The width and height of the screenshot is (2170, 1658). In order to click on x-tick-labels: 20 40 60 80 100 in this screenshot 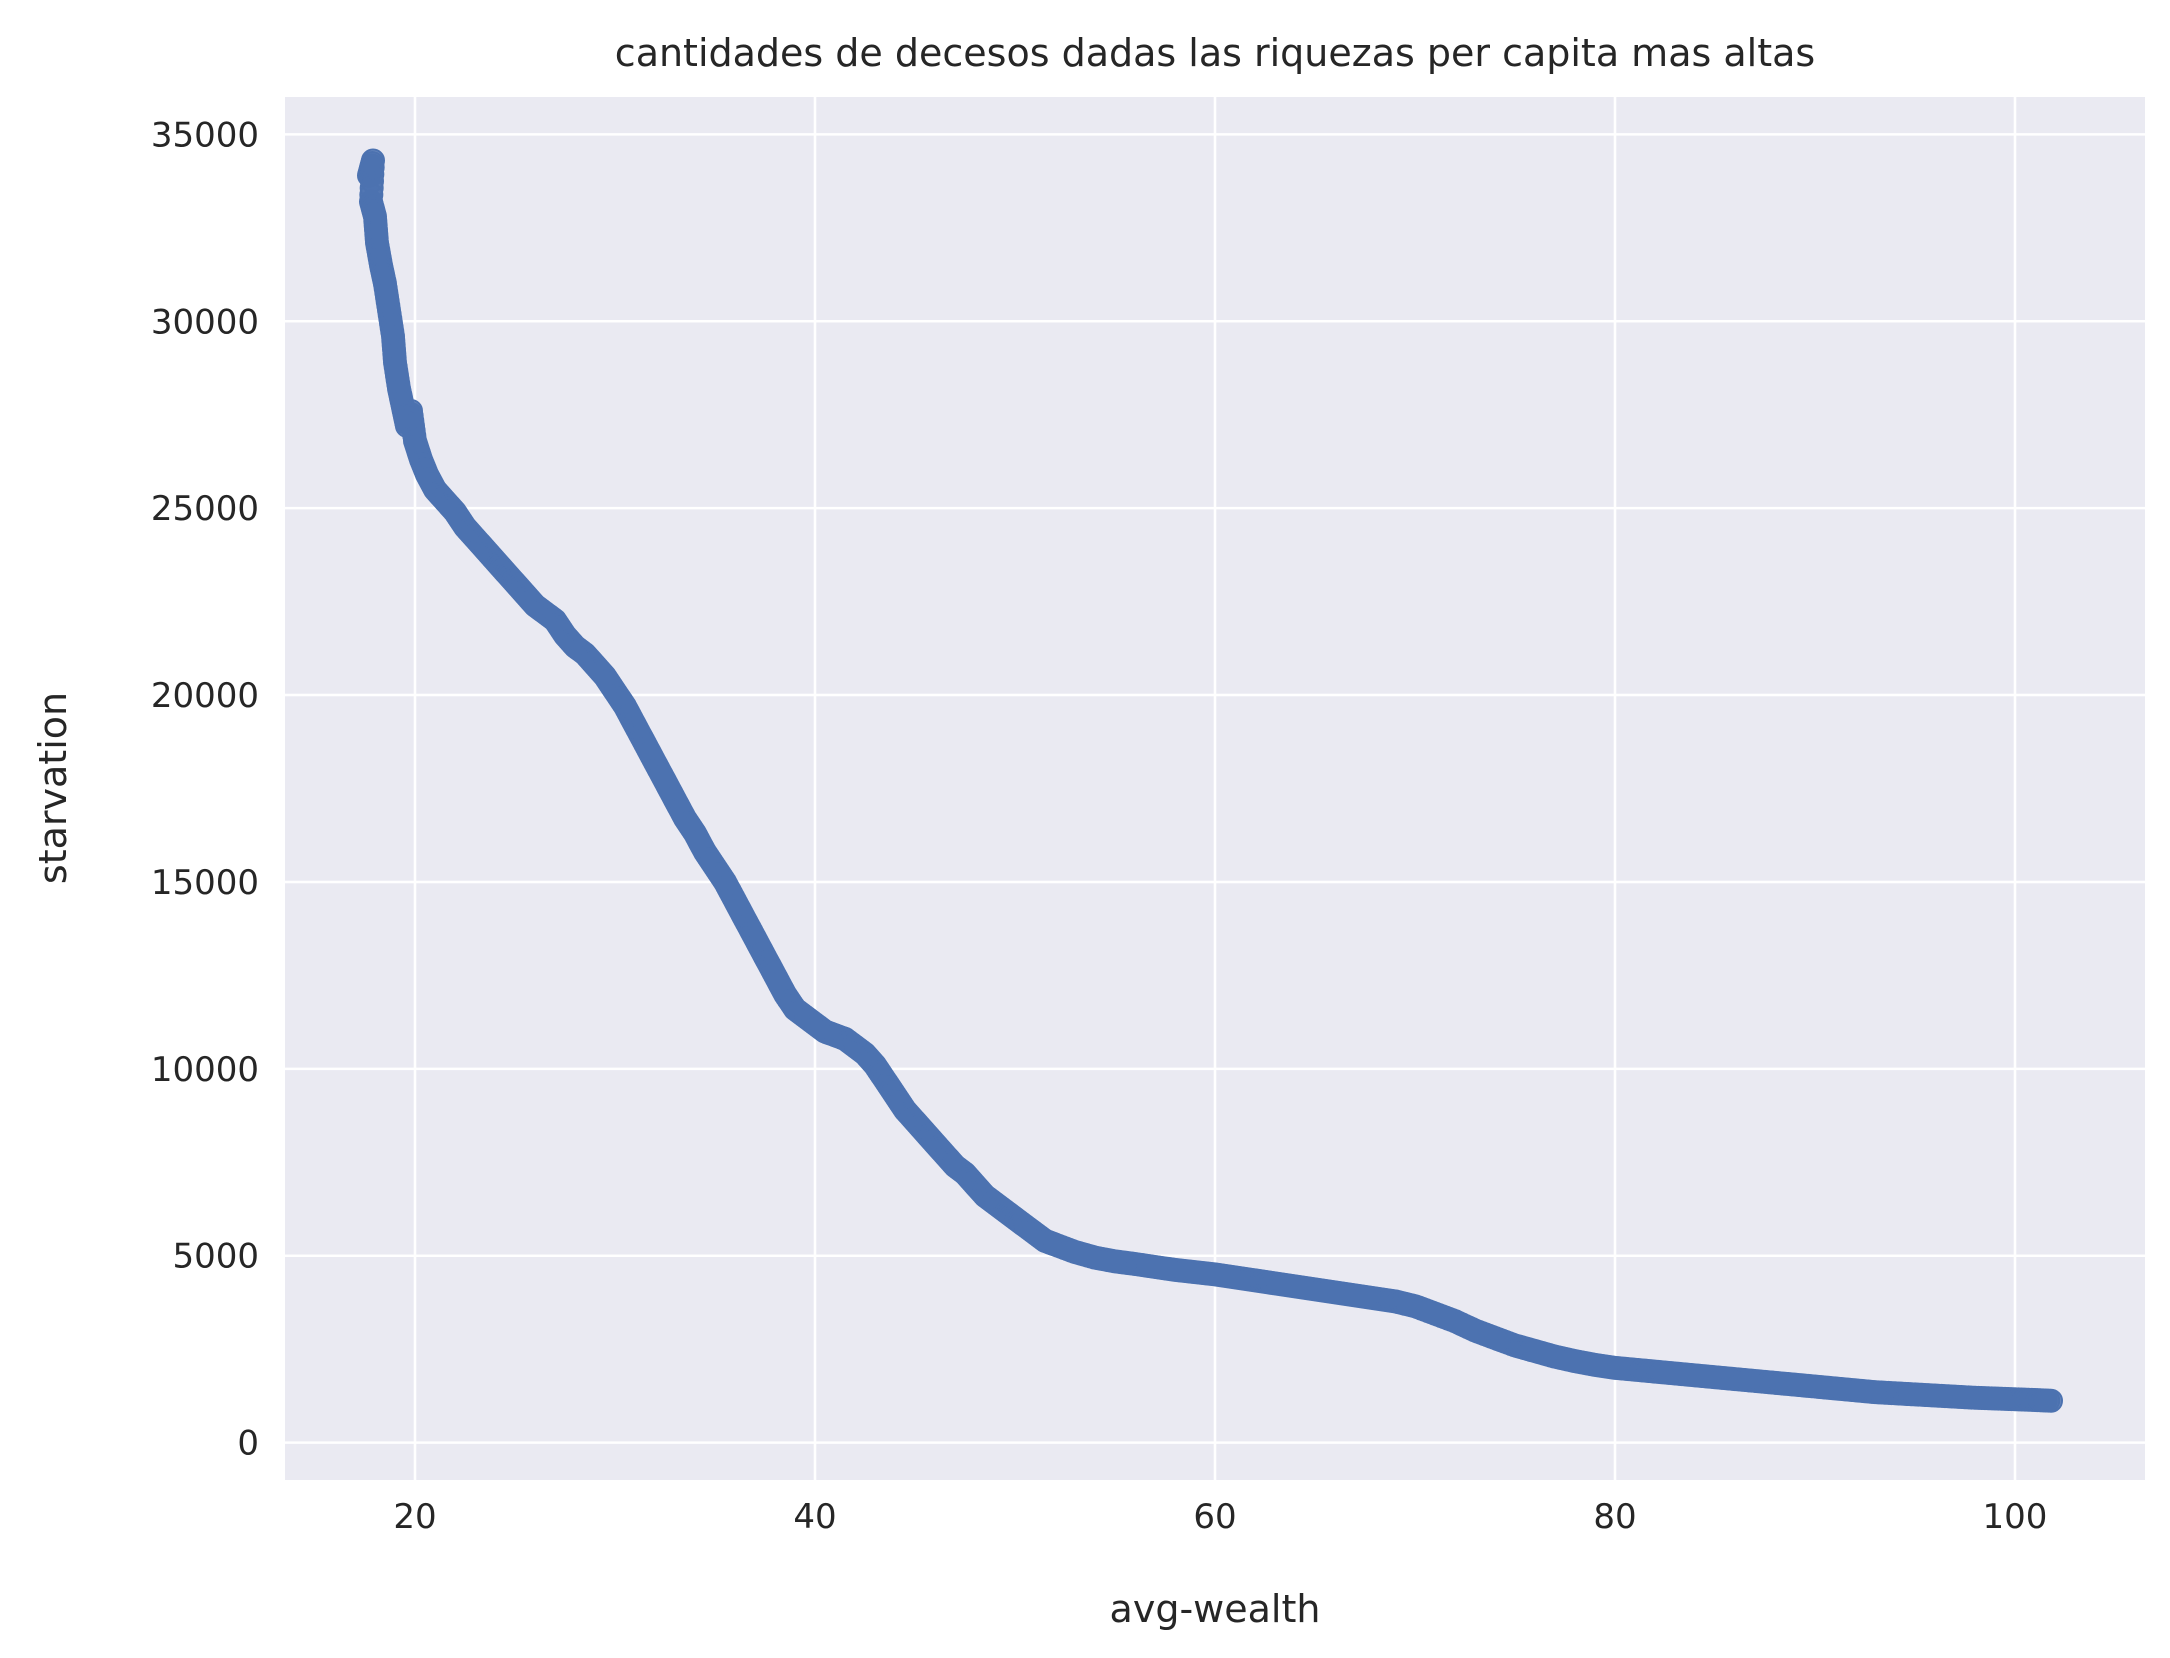, I will do `click(1220, 1517)`.